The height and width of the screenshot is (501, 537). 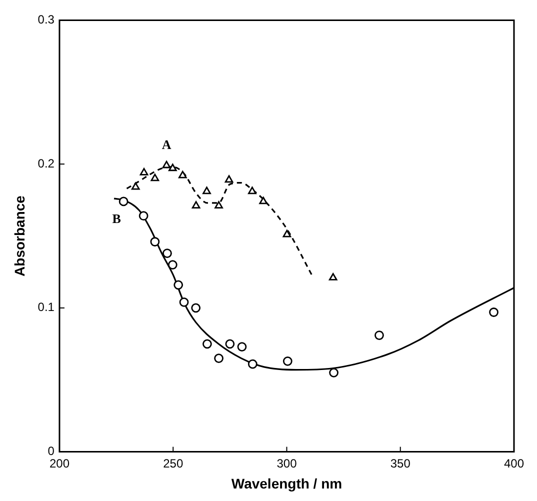 What do you see at coordinates (514, 463) in the screenshot?
I see `x-tick-label: 400` at bounding box center [514, 463].